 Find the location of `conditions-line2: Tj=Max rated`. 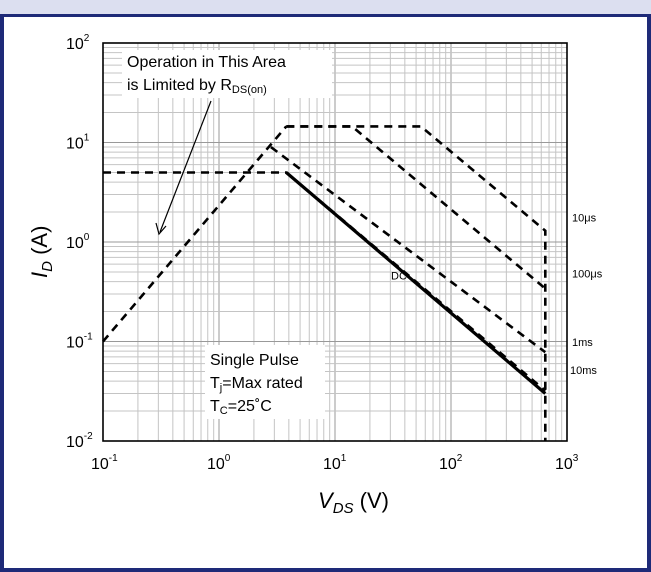

conditions-line2: Tj=Max rated is located at coordinates (256, 384).